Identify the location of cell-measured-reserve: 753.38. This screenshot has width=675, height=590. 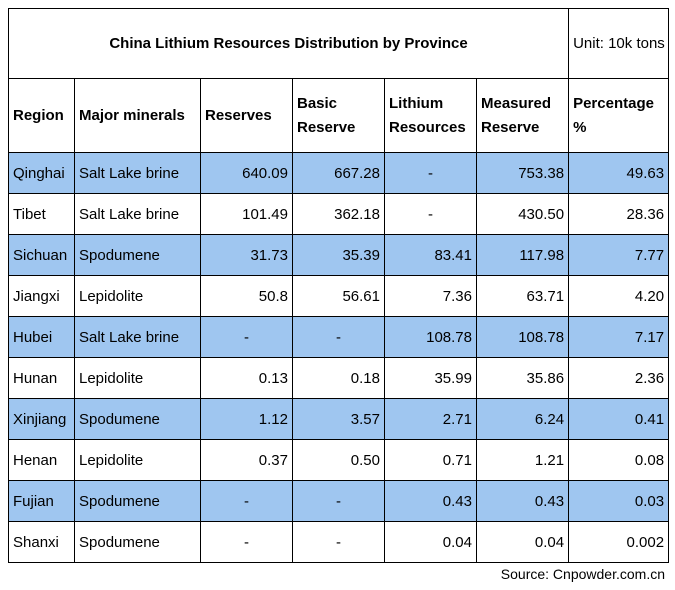
(522, 173).